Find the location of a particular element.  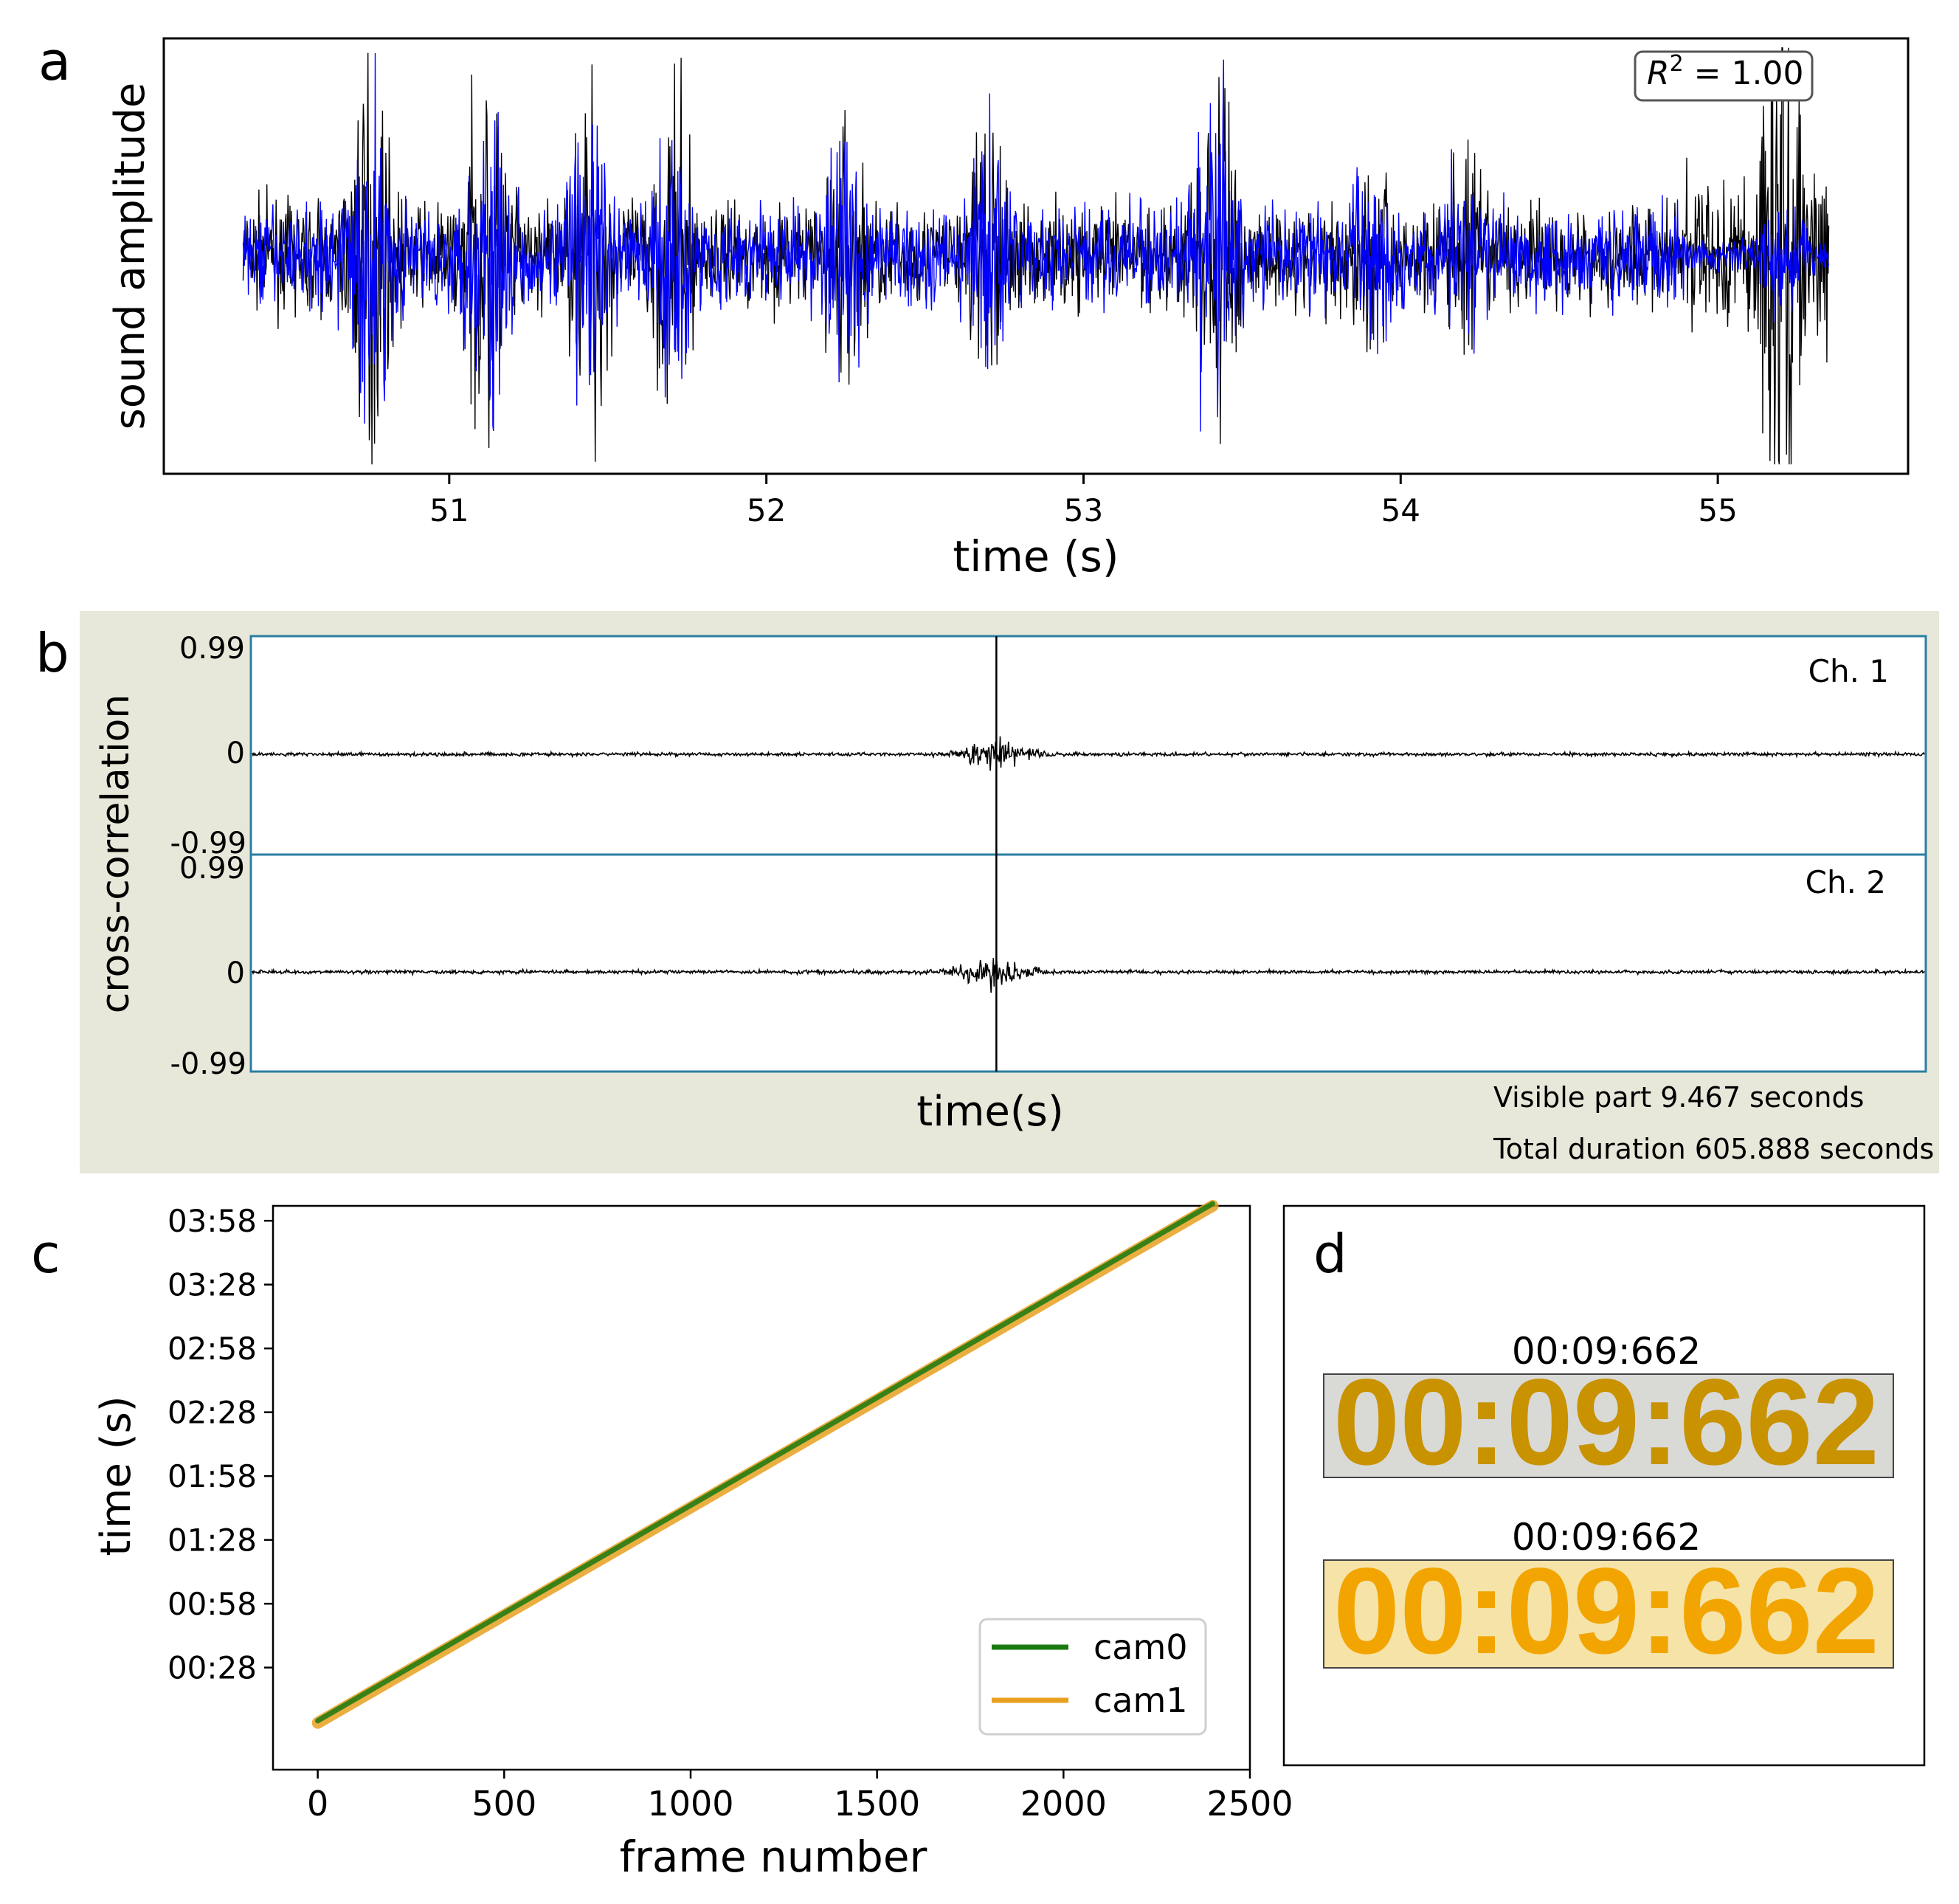

legend-label-cam1: cam1 is located at coordinates (1140, 1700).